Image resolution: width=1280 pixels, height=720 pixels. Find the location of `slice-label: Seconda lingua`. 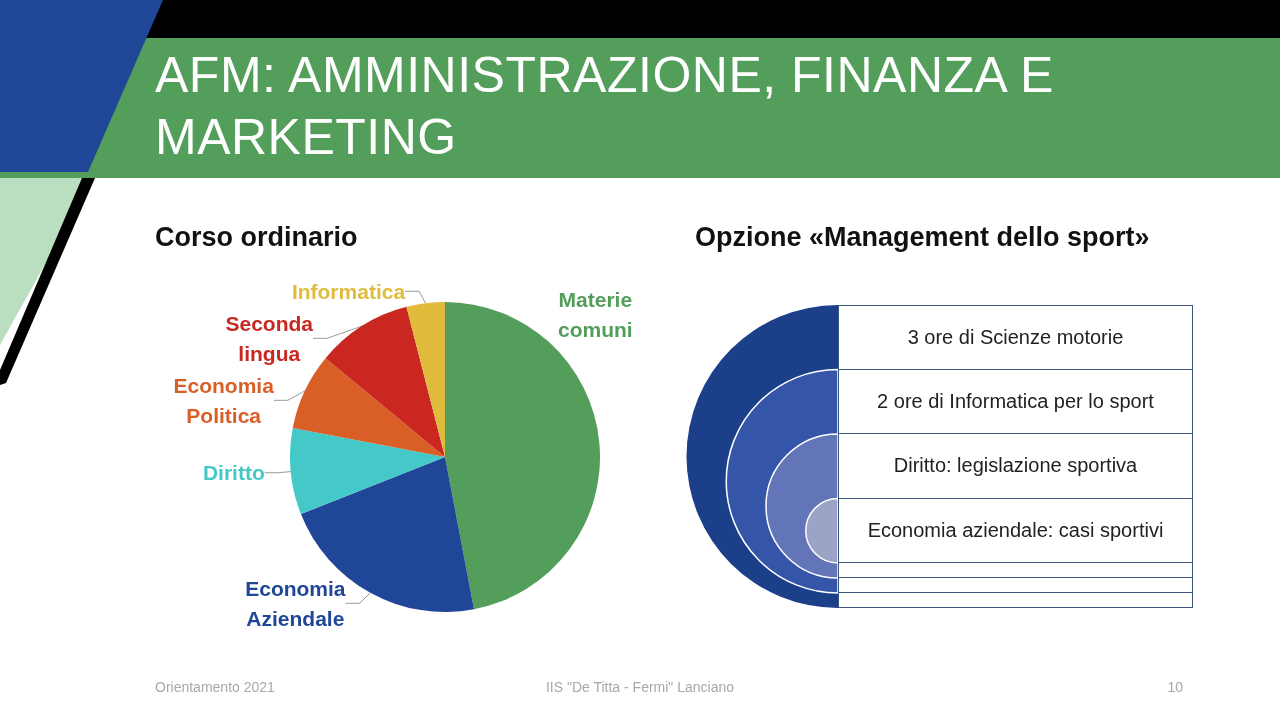

slice-label: Seconda lingua is located at coordinates (269, 338).